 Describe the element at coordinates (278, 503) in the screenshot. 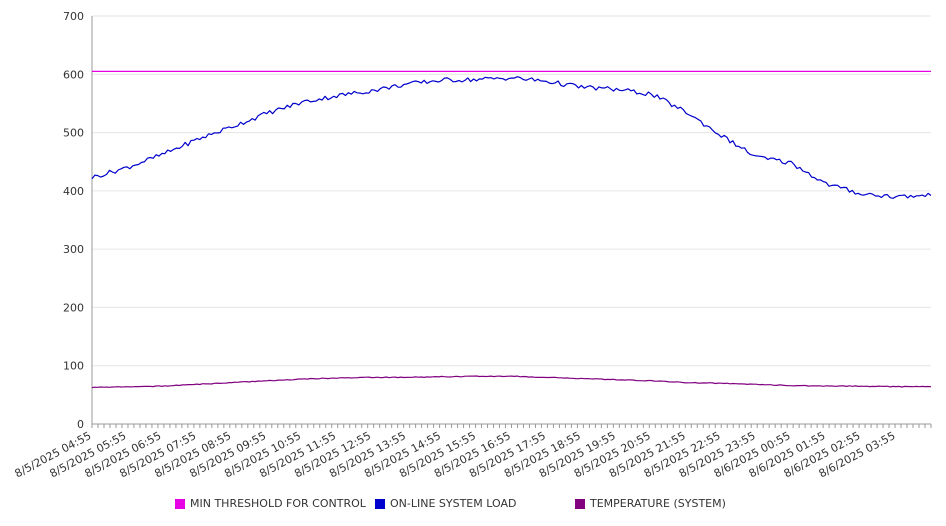

I see `legend-label-min-threshold: MIN THRESHOLD FOR CONTROL` at that location.